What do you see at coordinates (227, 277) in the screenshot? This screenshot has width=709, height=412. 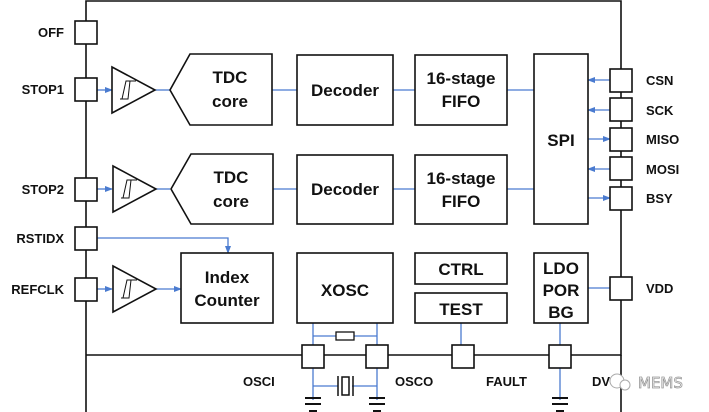 I see `index-counter-label: Index` at bounding box center [227, 277].